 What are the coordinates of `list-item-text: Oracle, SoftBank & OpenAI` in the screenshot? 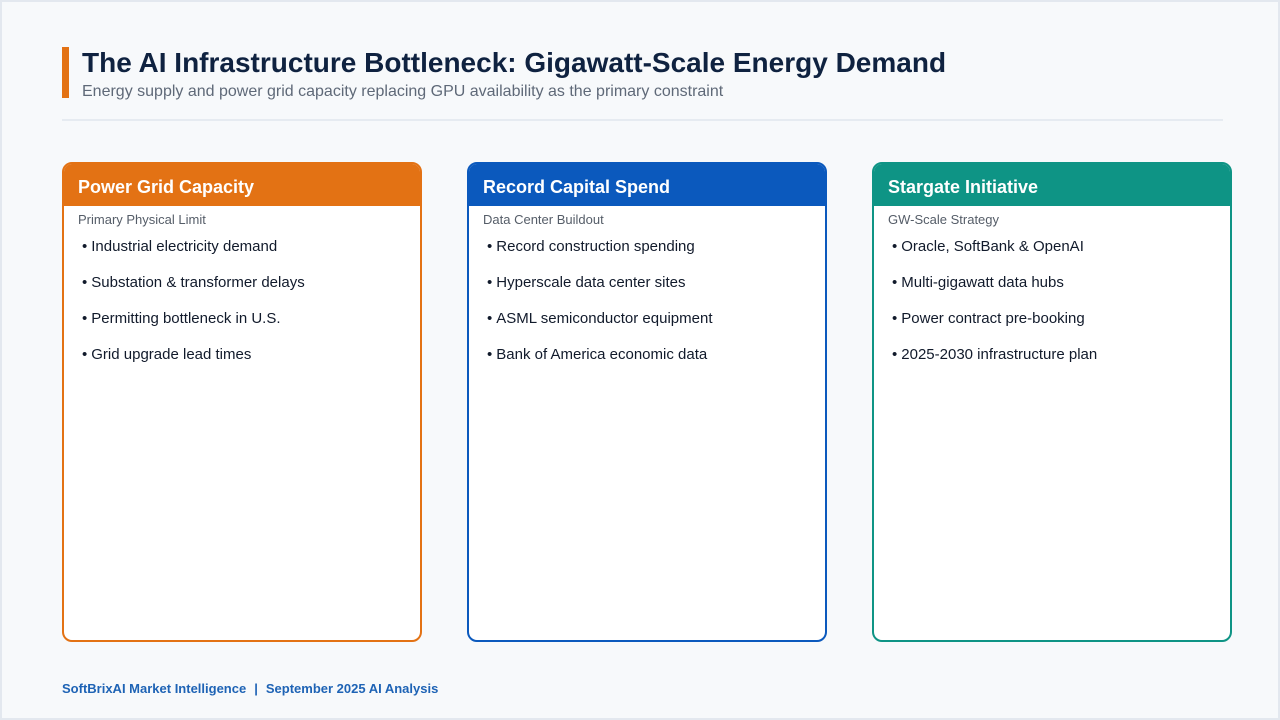 It's located at (992, 246).